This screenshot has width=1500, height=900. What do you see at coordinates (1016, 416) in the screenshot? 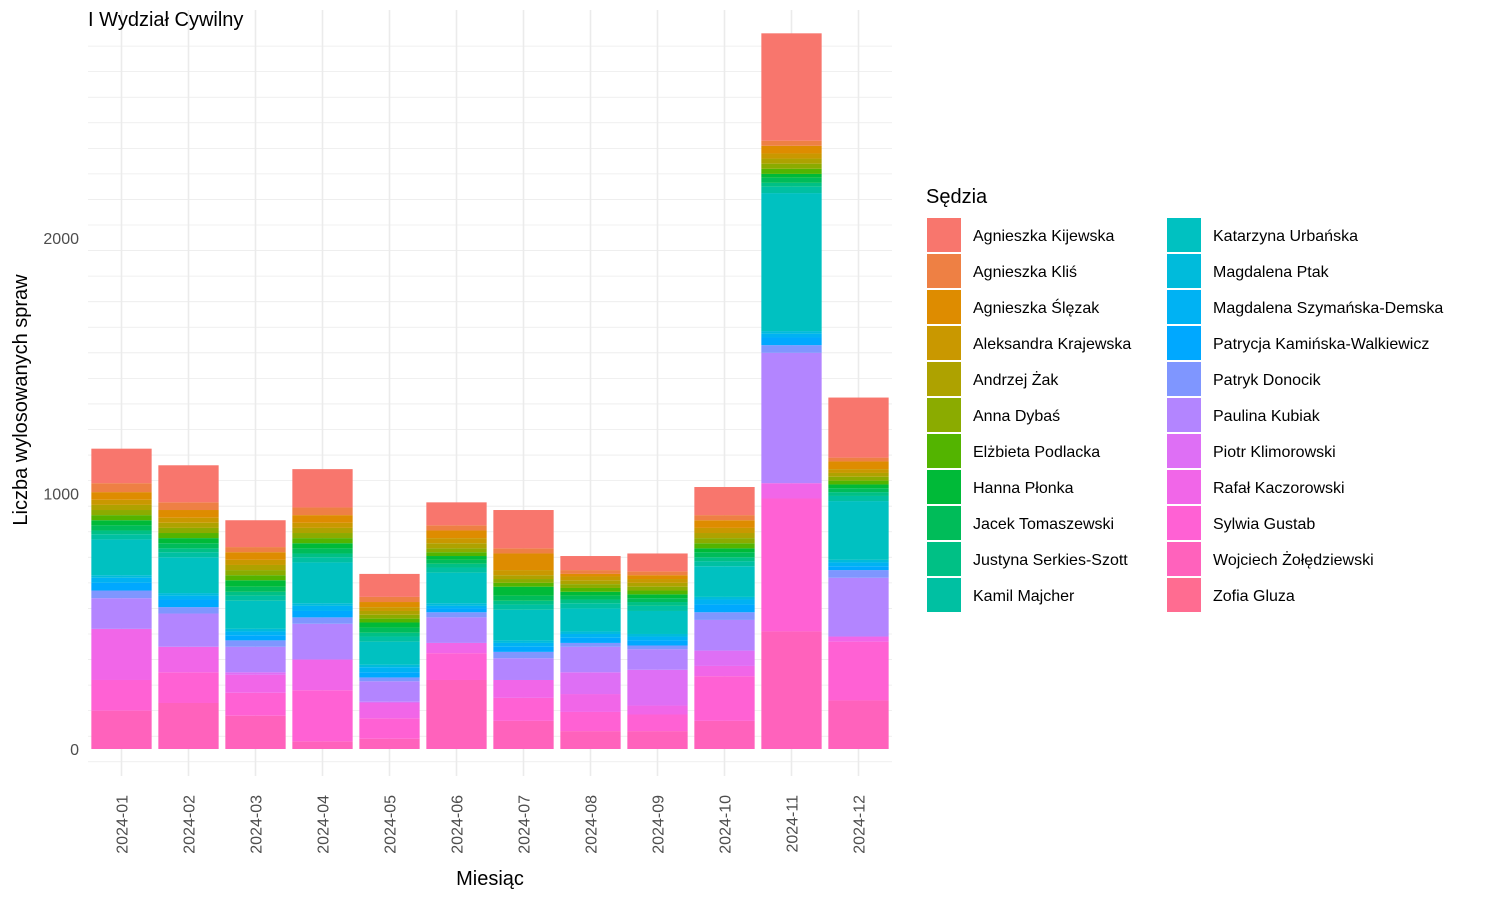
I see `legend-label: Anna Dybaś` at bounding box center [1016, 416].